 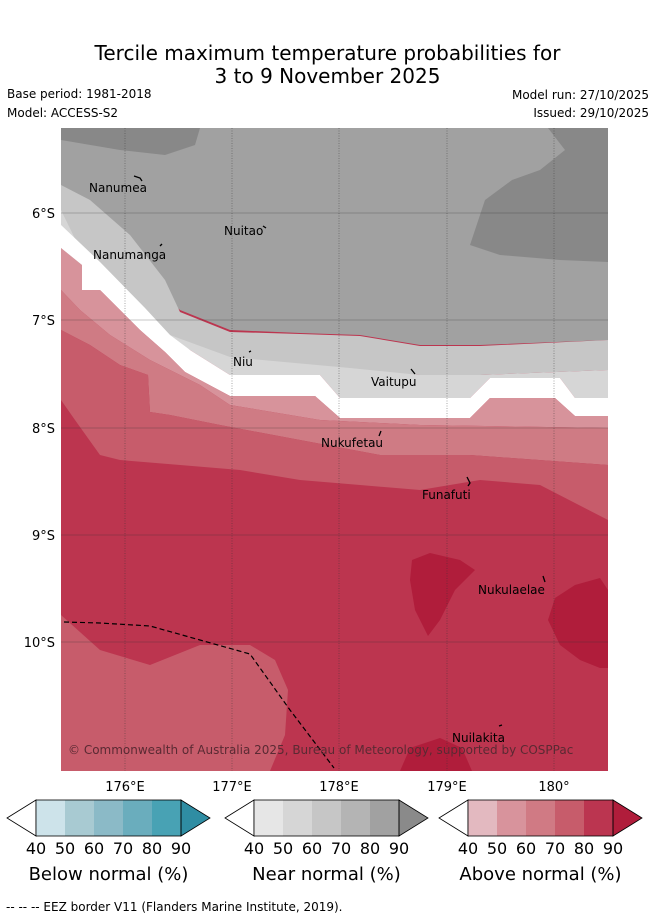 I want to click on colorbar-2: 40 50 60 70 80 90 Above normal (%), so click(x=540, y=842).